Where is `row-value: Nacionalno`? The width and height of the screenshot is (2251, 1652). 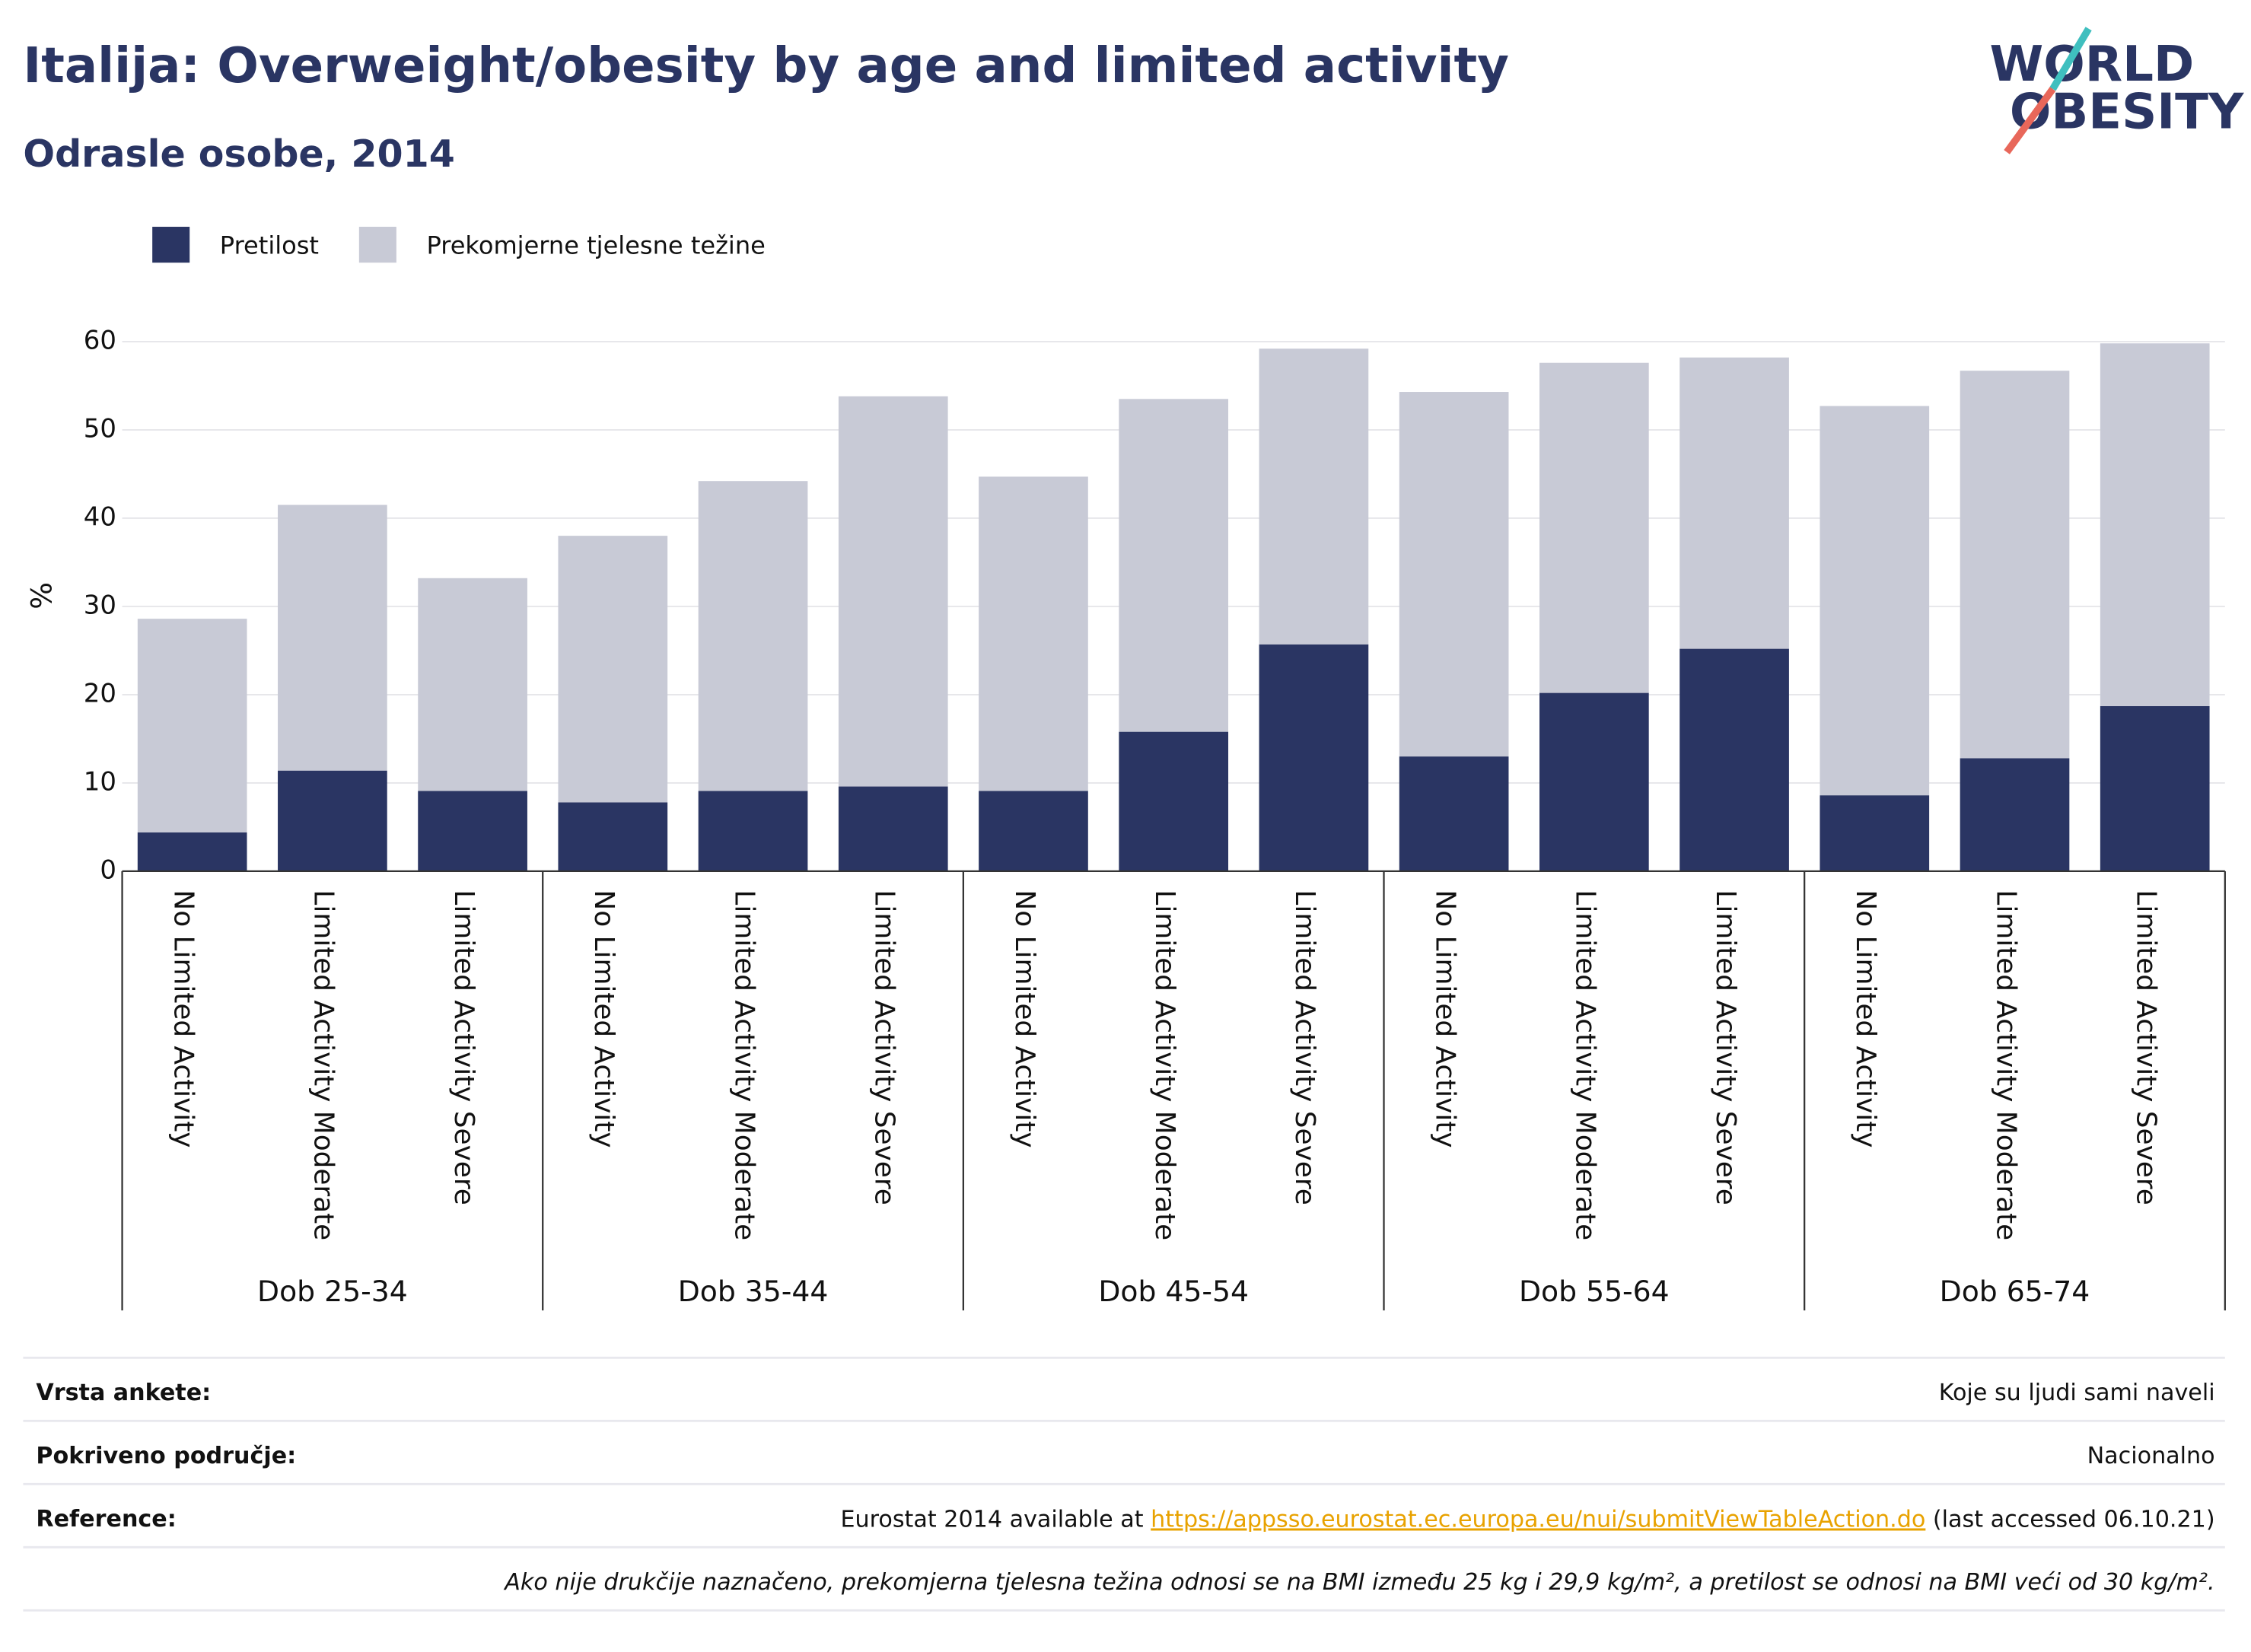 row-value: Nacionalno is located at coordinates (2151, 1456).